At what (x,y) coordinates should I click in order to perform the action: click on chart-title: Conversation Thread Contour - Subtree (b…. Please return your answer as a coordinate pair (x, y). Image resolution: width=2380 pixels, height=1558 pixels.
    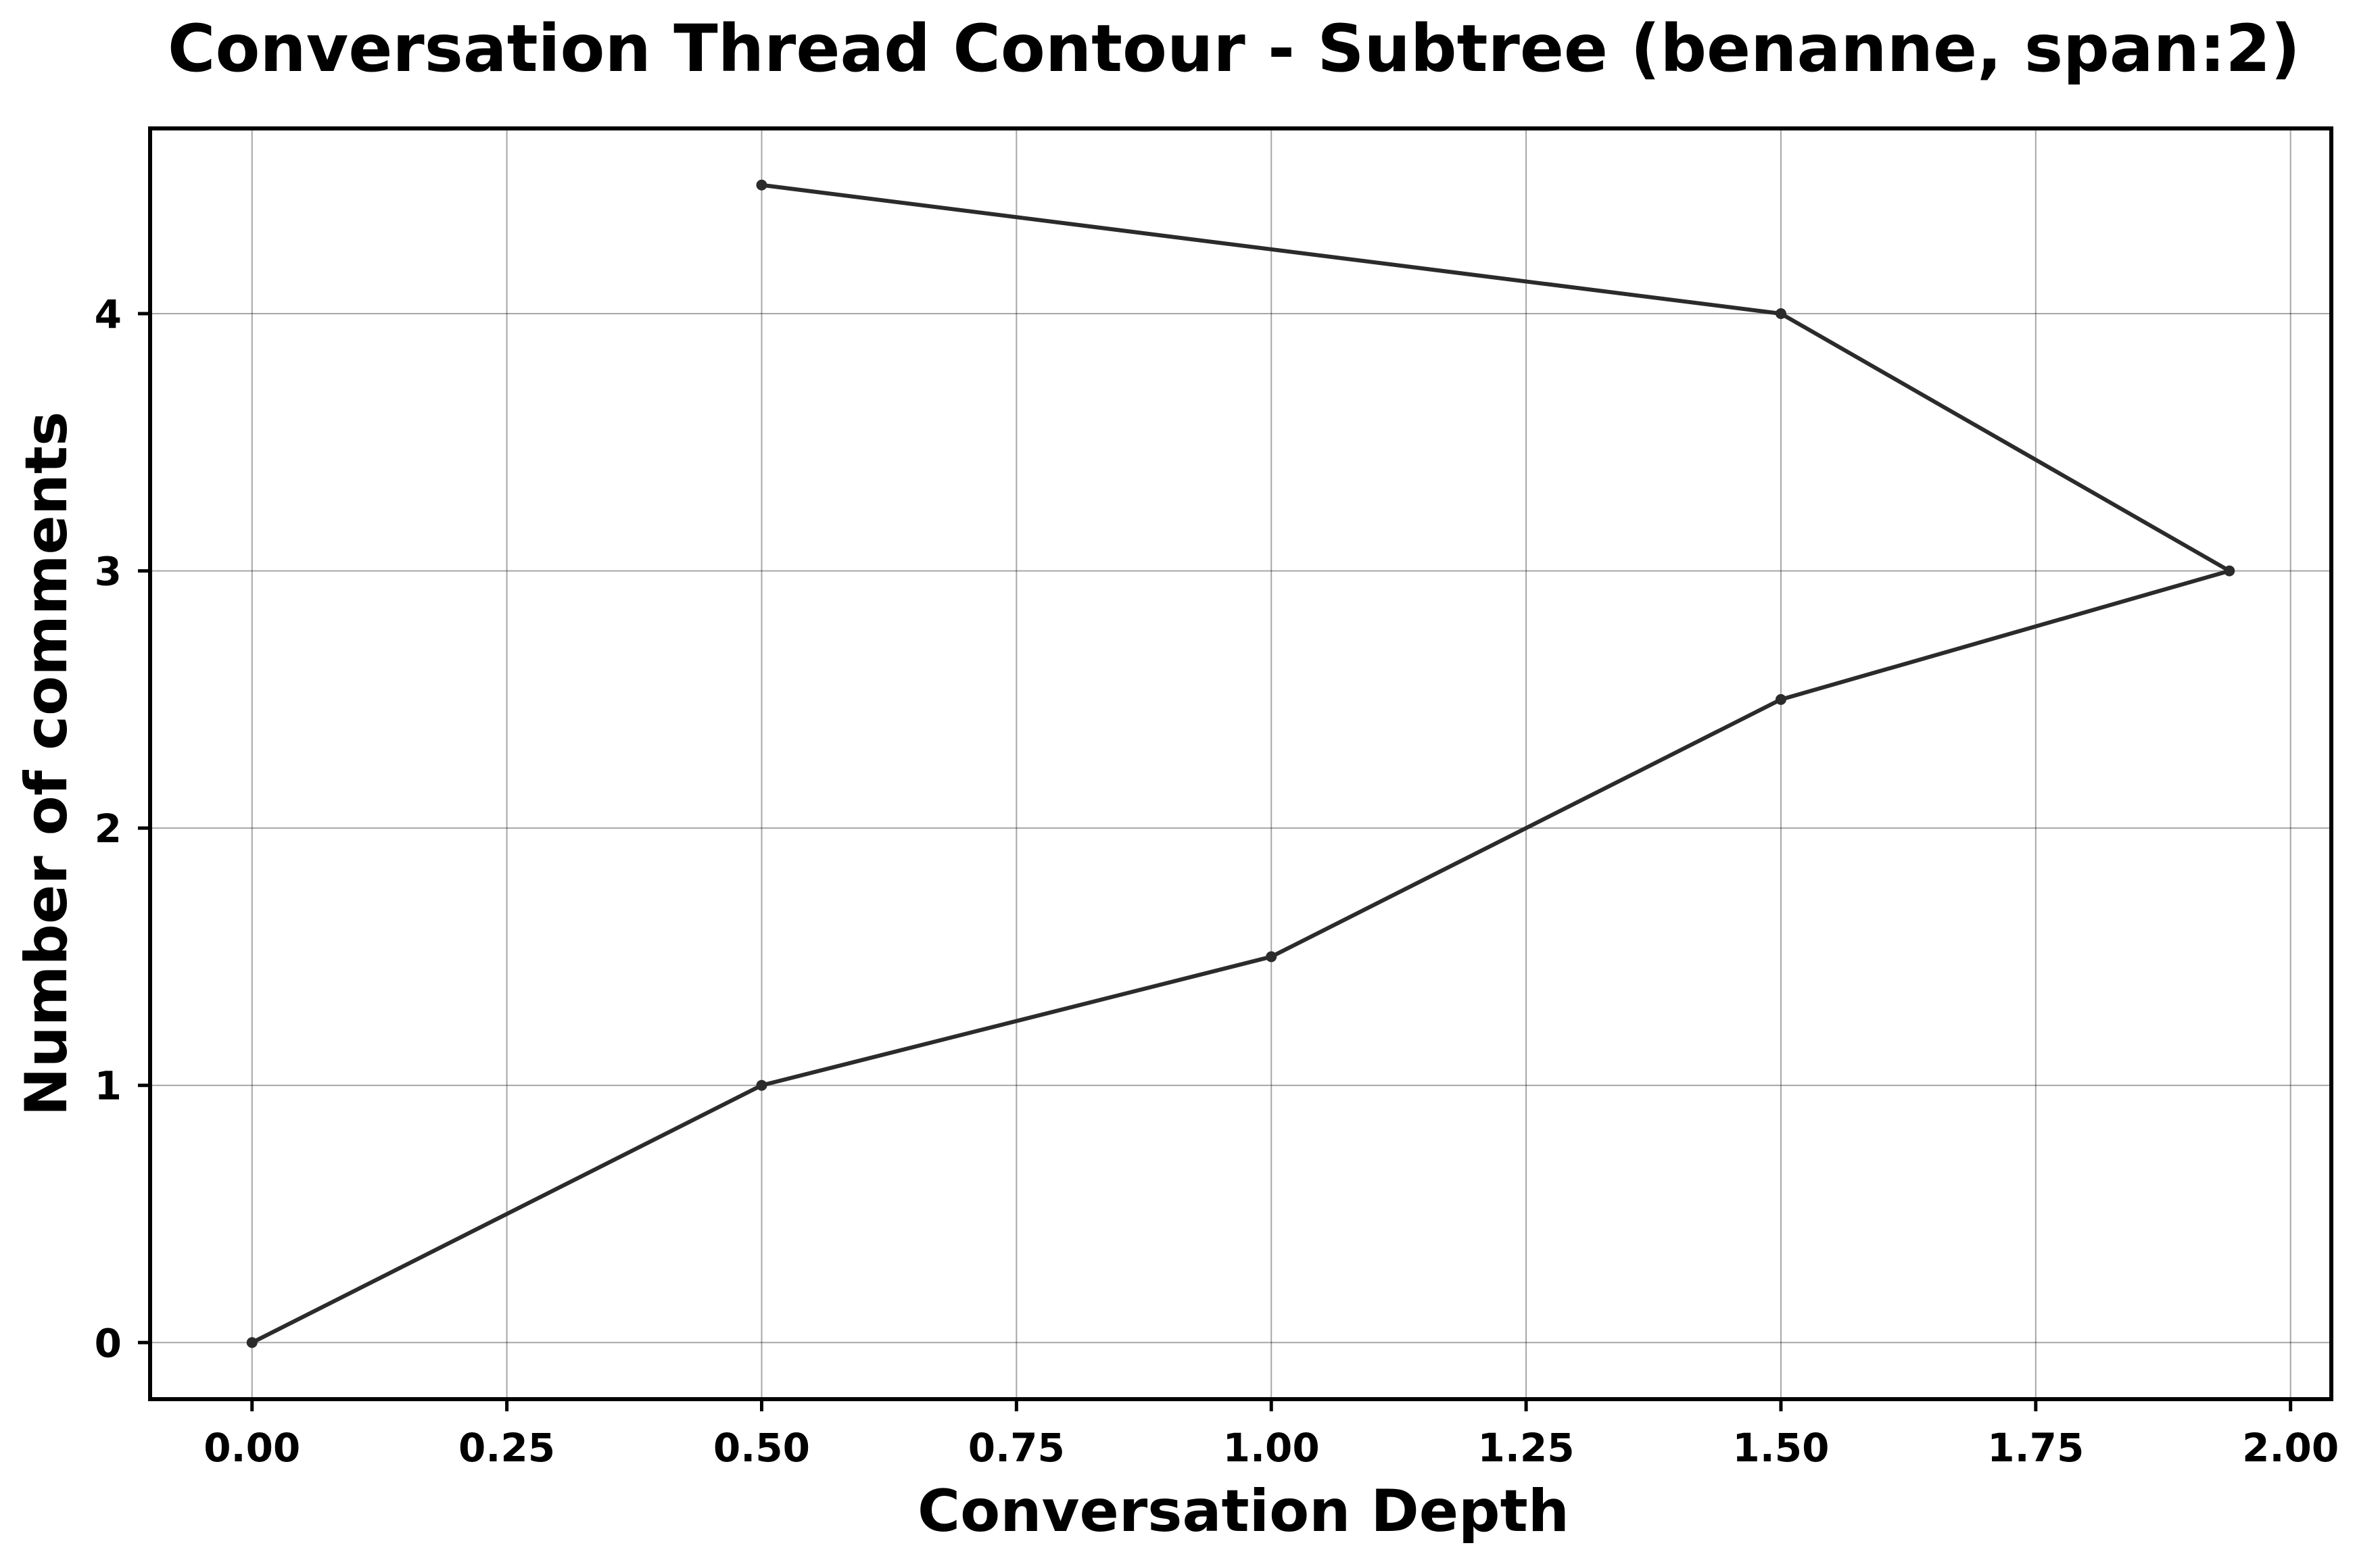
    Looking at the image, I should click on (1234, 49).